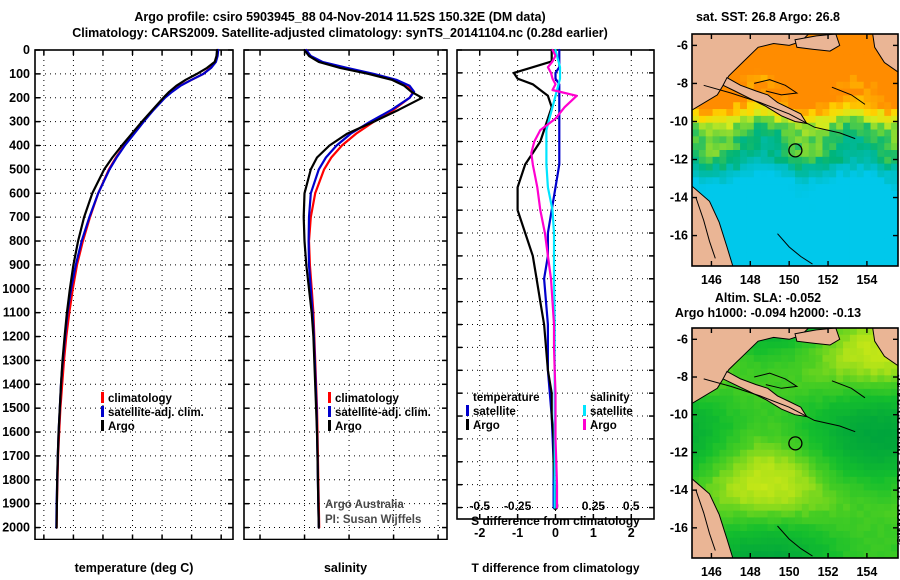 Image resolution: width=900 pixels, height=580 pixels. What do you see at coordinates (19, 74) in the screenshot?
I see `svg-text: 100` at bounding box center [19, 74].